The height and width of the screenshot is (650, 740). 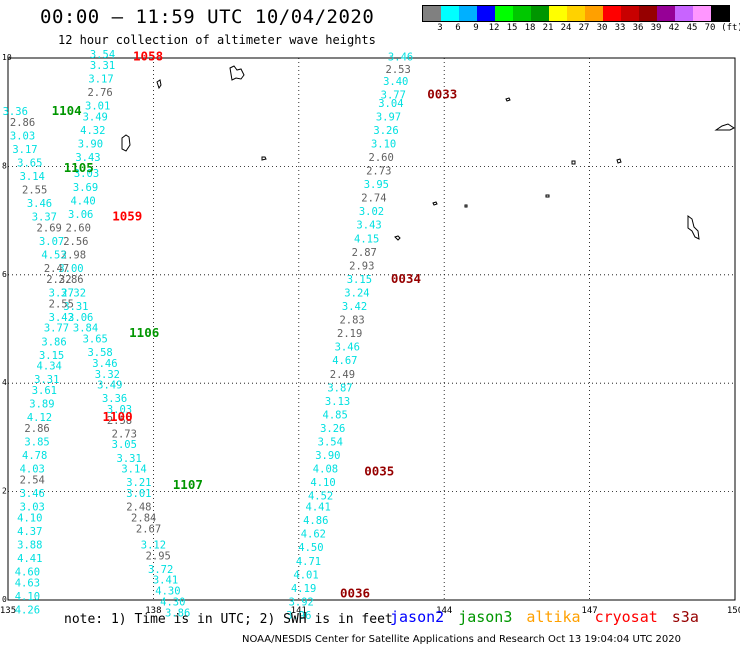 What do you see at coordinates (27, 597) in the screenshot?
I see `swh-value: 4.10` at bounding box center [27, 597].